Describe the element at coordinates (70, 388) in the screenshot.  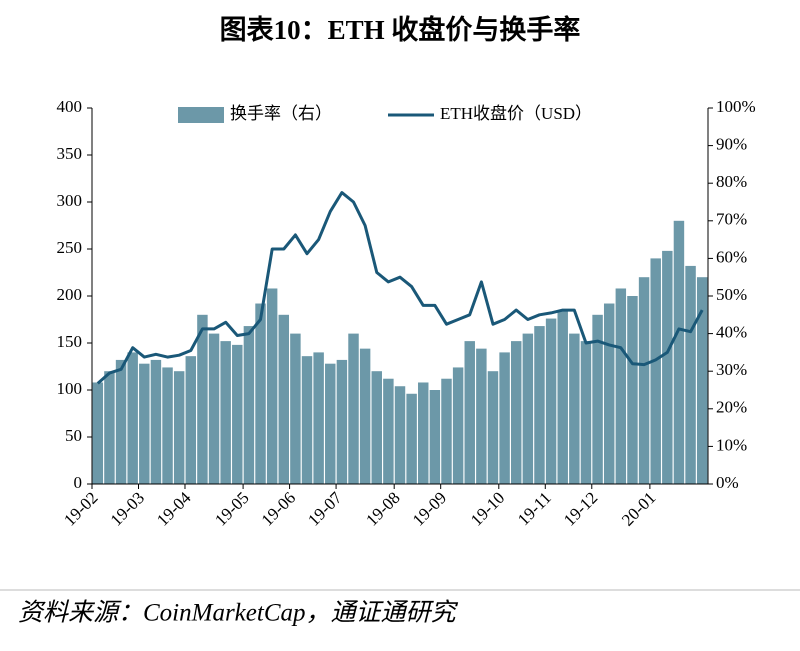
I see `y-tick-label: 100` at that location.